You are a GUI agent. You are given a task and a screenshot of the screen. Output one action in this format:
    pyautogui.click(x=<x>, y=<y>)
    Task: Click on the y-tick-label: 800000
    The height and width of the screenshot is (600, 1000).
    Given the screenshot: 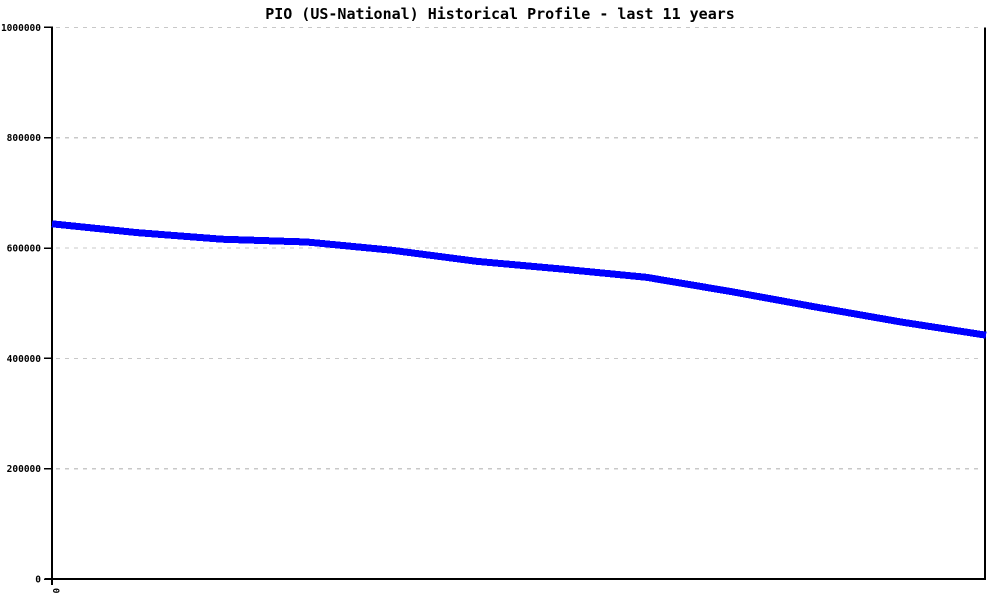 What is the action you would take?
    pyautogui.click(x=24, y=138)
    